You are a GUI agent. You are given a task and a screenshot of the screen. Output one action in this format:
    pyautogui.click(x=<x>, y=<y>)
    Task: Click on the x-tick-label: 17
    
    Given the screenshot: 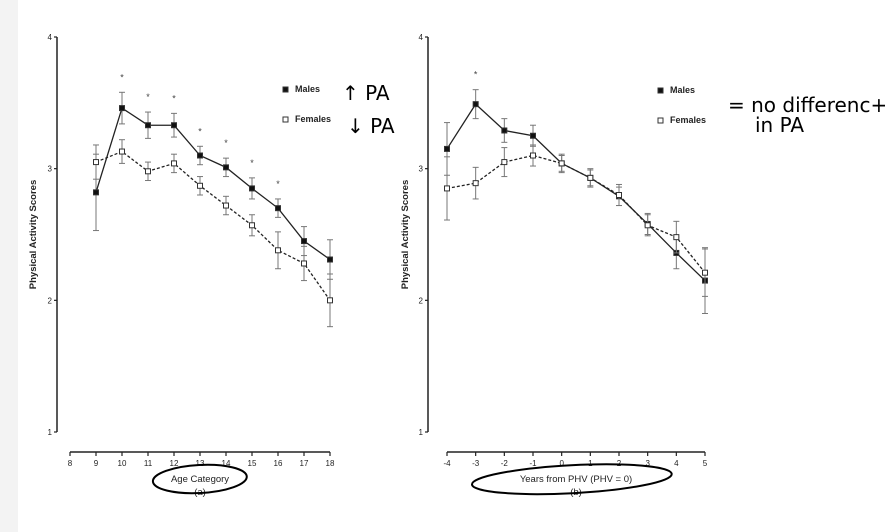 What is the action you would take?
    pyautogui.click(x=304, y=463)
    